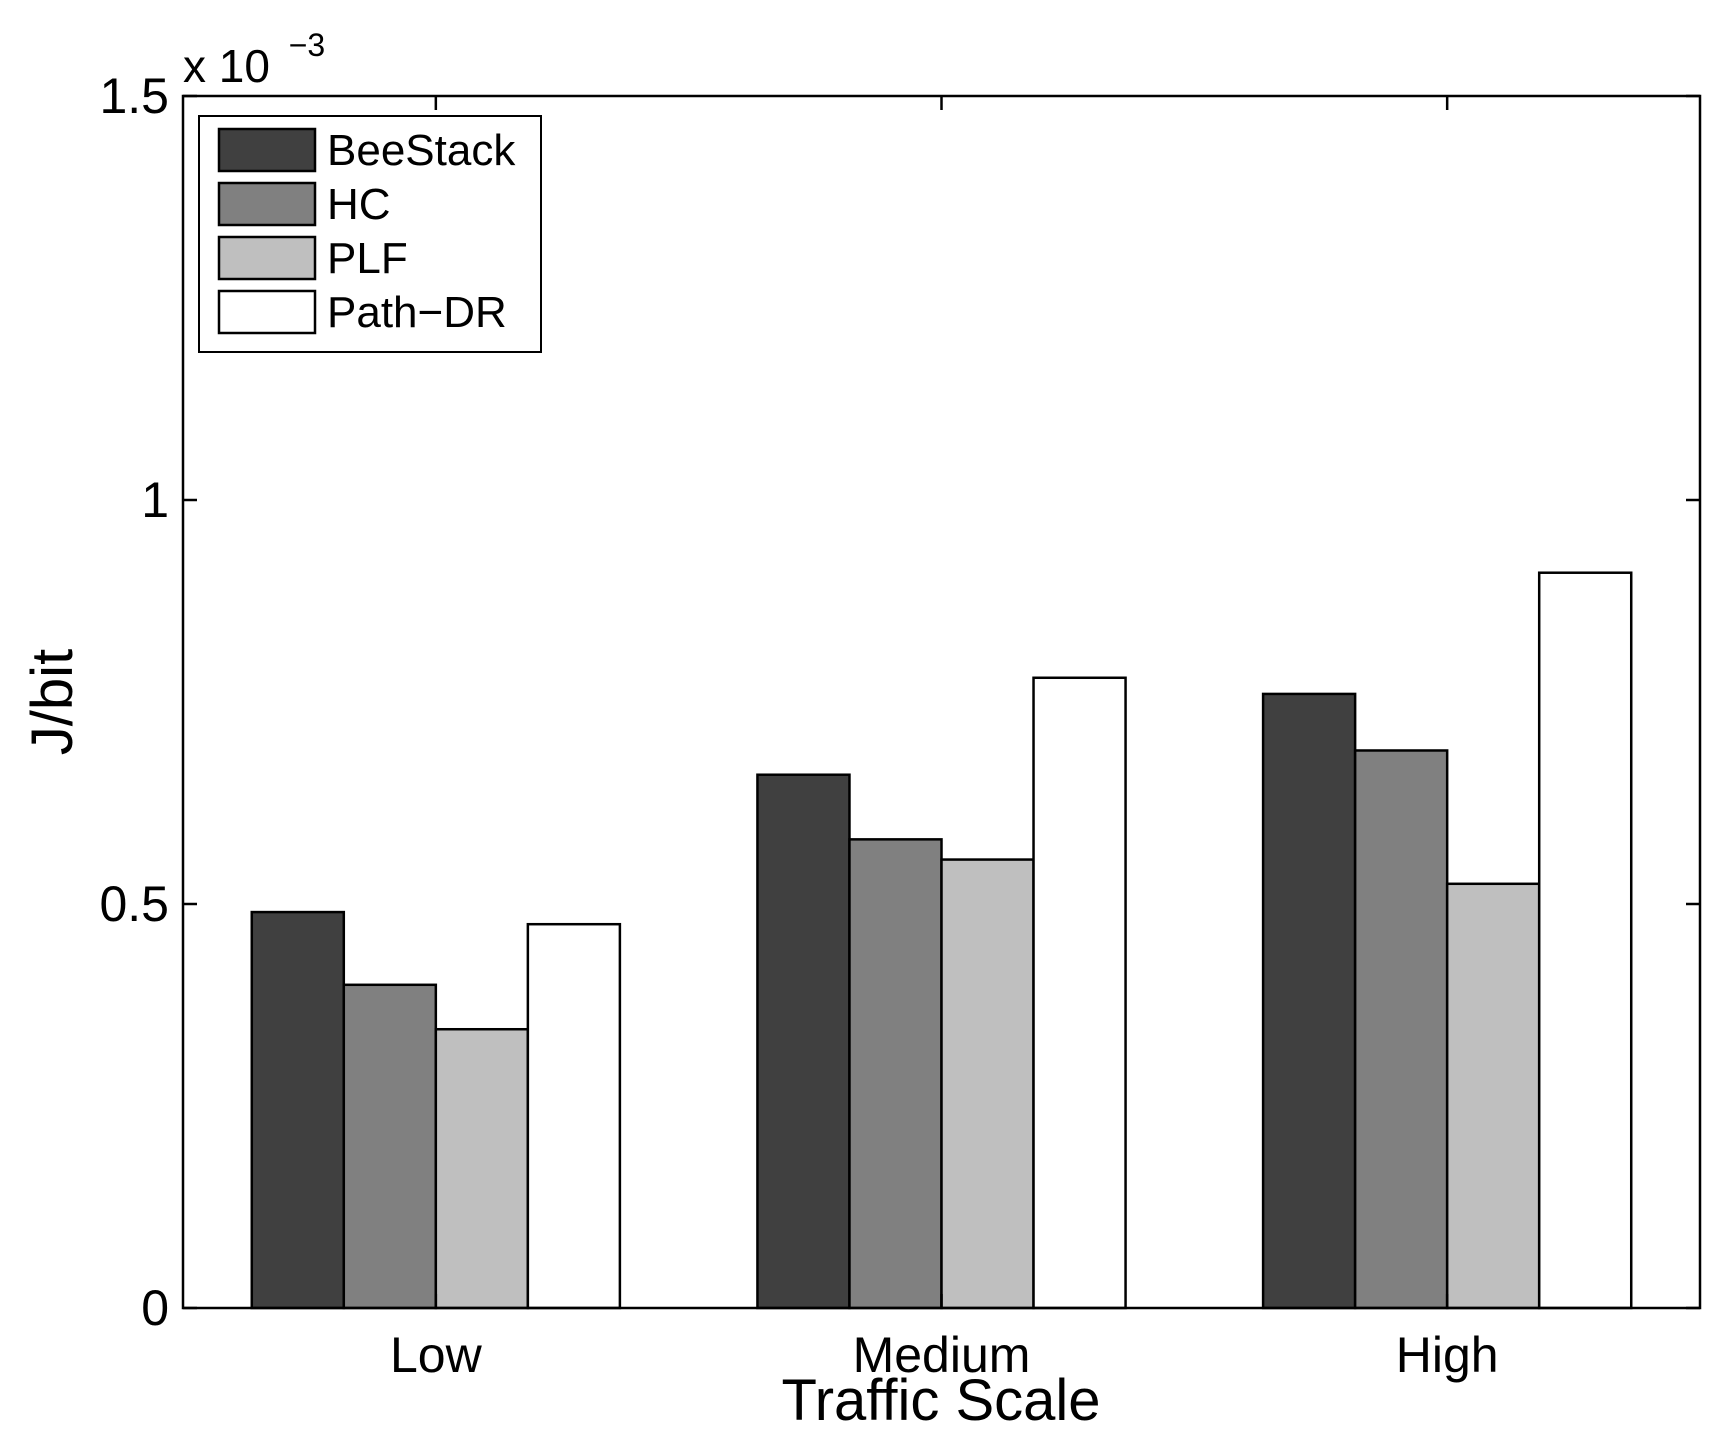  I want to click on legend-label-plf: PLF, so click(367, 258).